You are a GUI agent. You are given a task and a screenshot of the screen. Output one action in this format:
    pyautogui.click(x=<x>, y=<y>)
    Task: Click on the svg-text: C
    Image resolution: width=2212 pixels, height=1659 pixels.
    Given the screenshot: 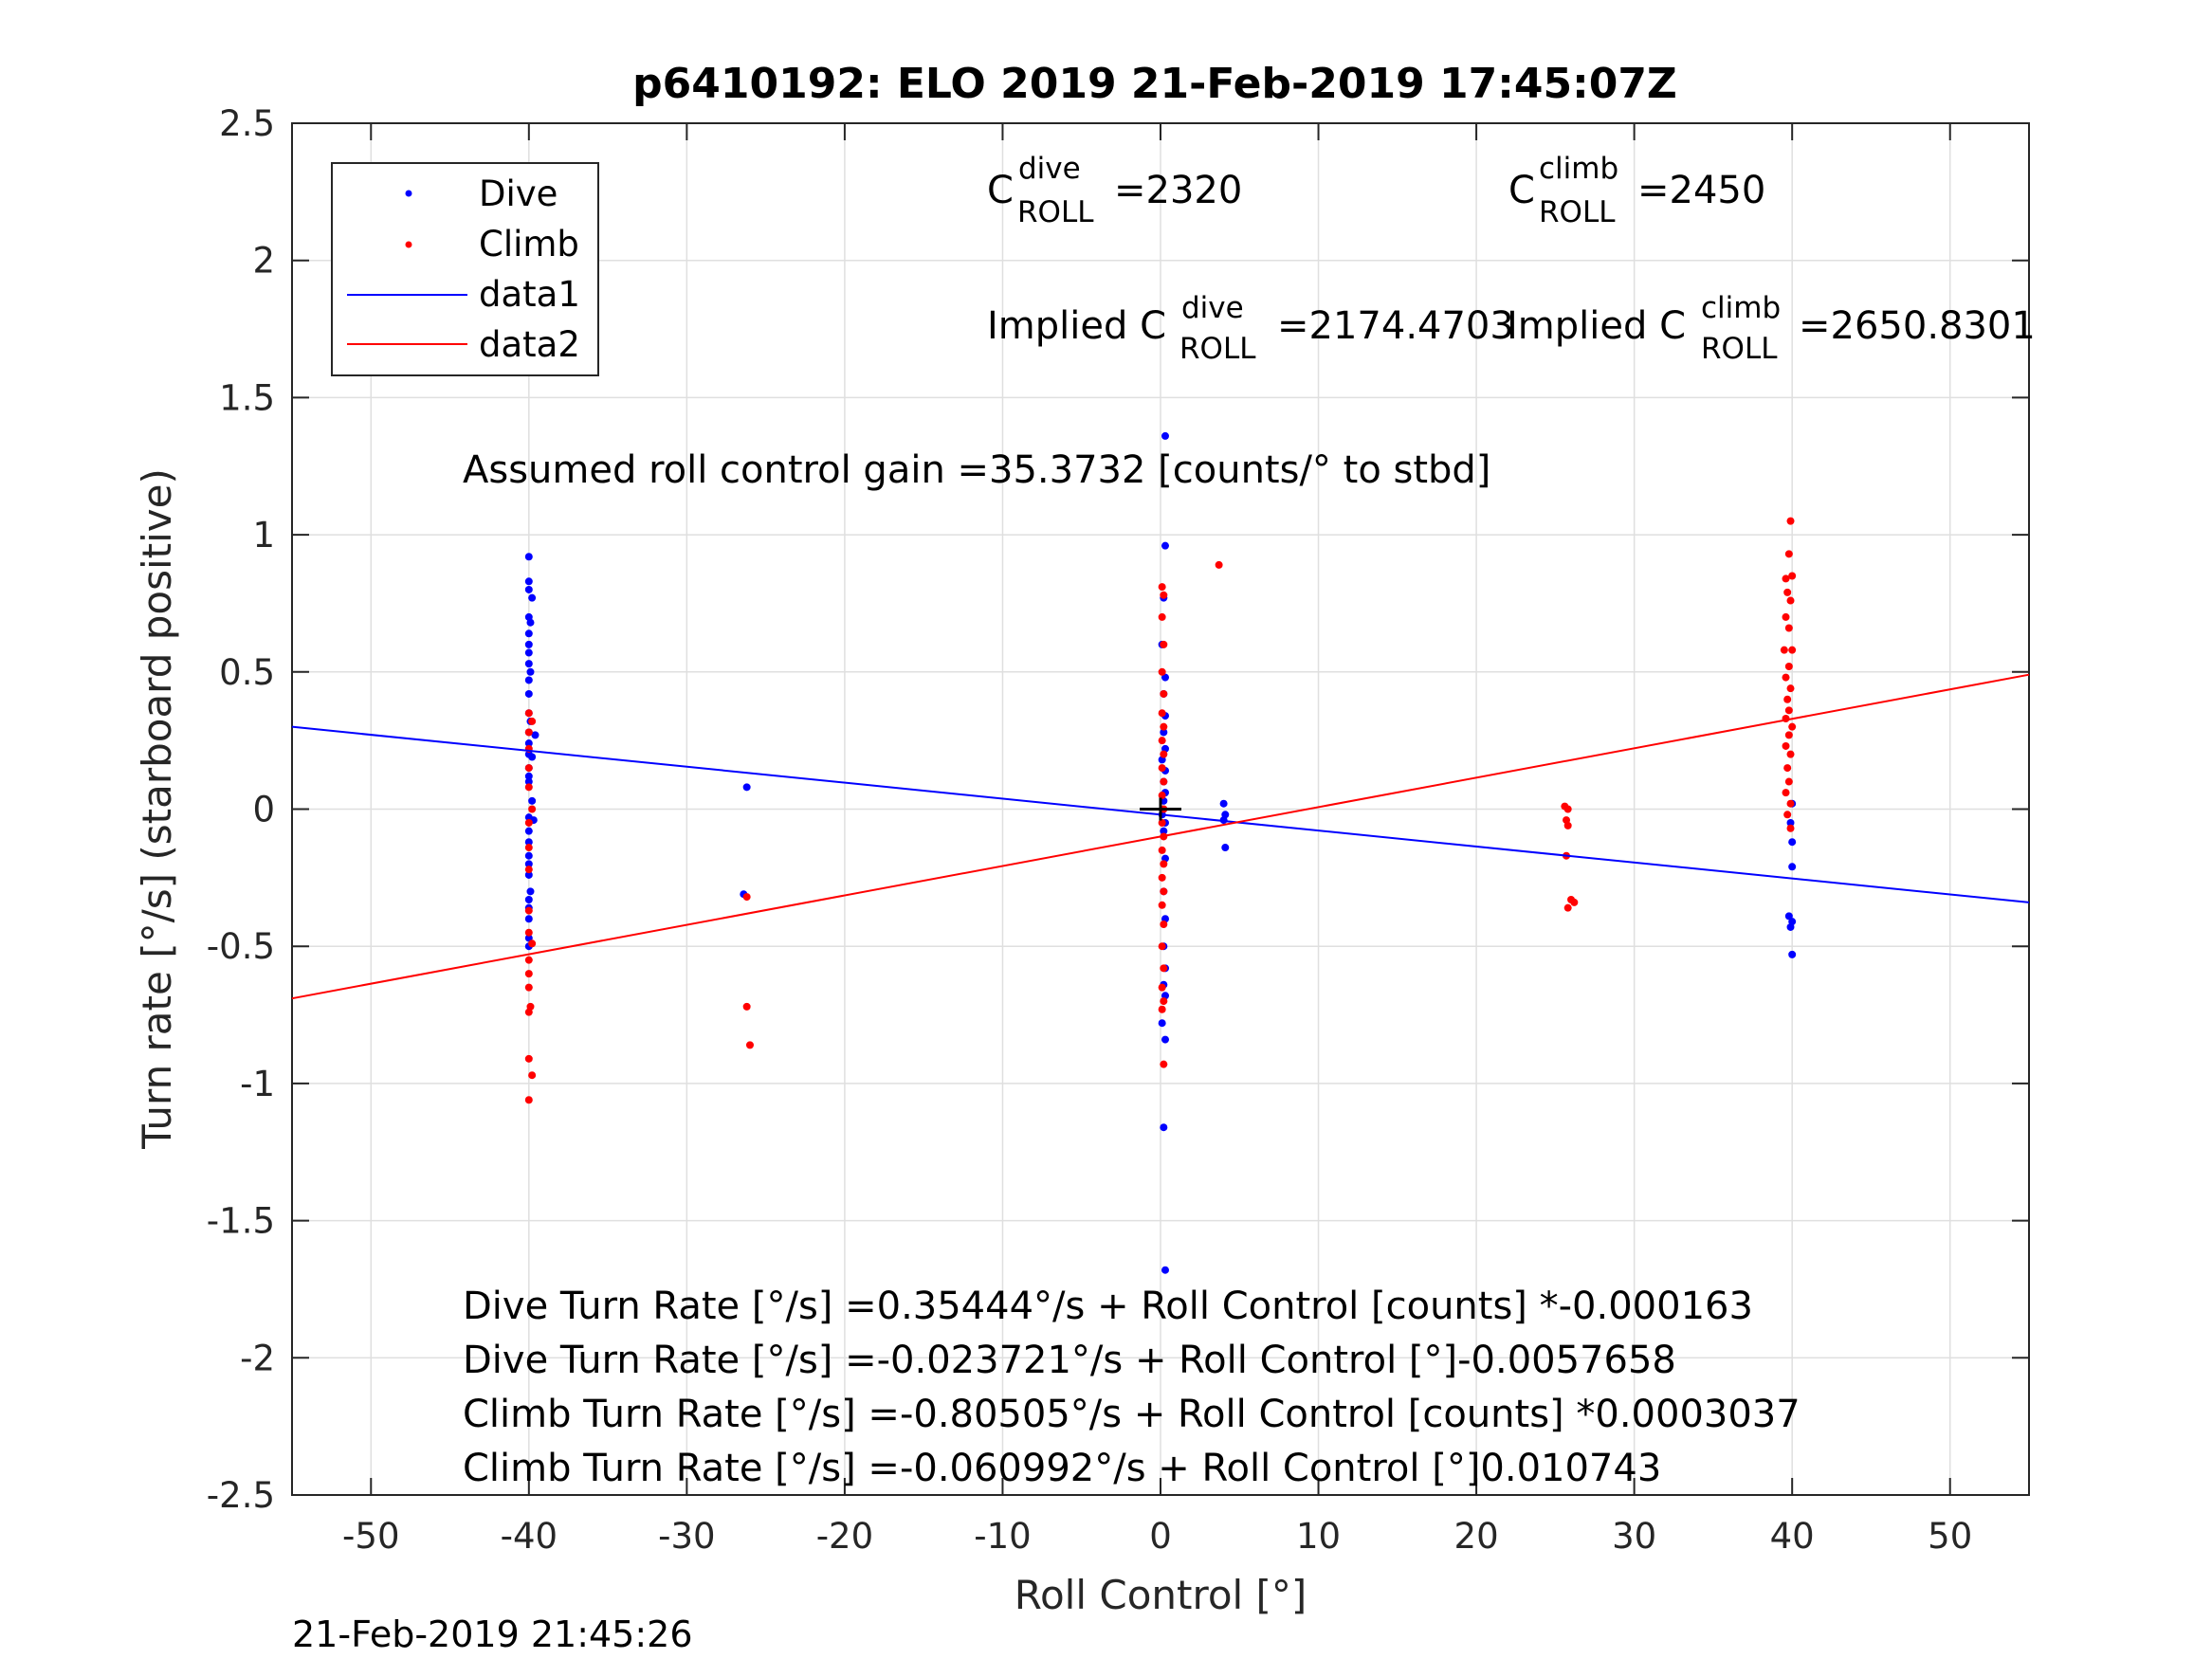 What is the action you would take?
    pyautogui.click(x=1000, y=190)
    